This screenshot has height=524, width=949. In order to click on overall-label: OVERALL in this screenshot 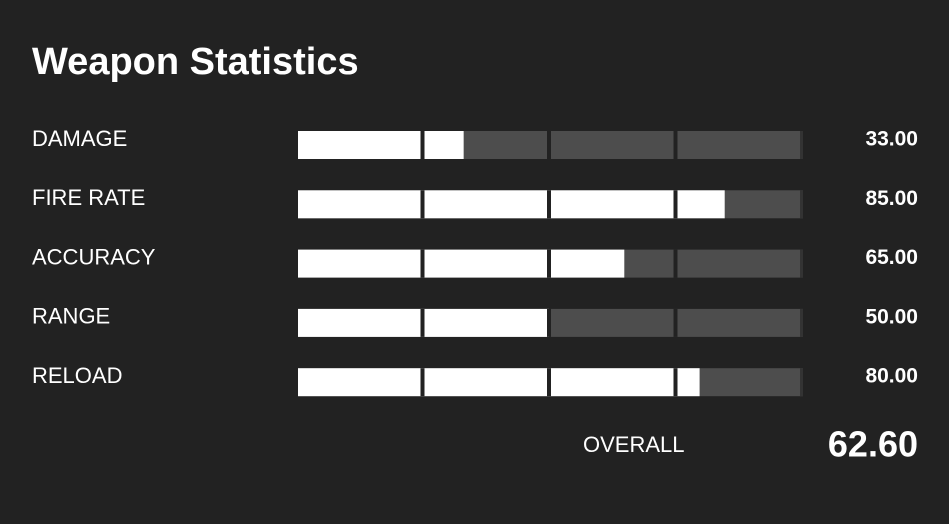, I will do `click(634, 444)`.